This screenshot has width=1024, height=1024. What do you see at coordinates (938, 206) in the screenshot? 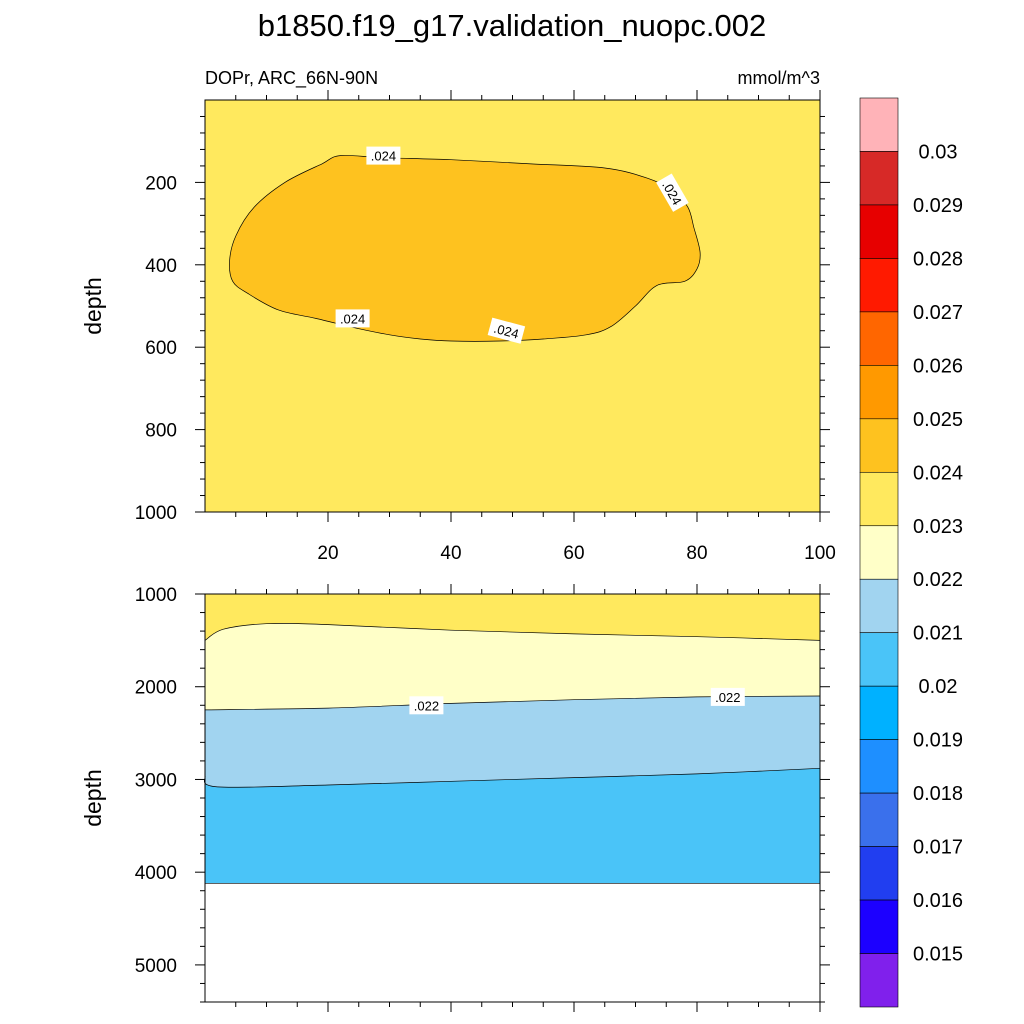
I see `colorbar-label: 0.029` at bounding box center [938, 206].